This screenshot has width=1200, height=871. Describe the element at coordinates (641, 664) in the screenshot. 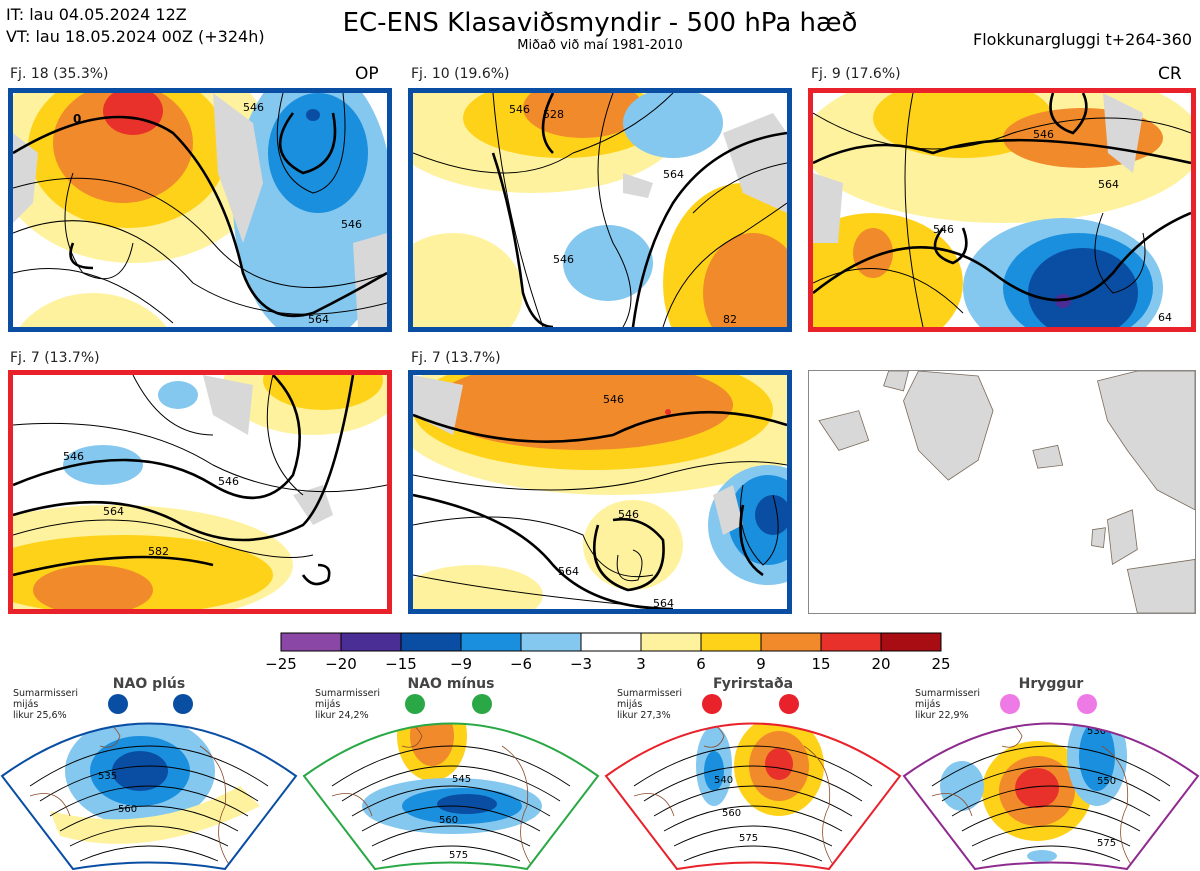

I see `colorbar-tick-label: 3` at that location.